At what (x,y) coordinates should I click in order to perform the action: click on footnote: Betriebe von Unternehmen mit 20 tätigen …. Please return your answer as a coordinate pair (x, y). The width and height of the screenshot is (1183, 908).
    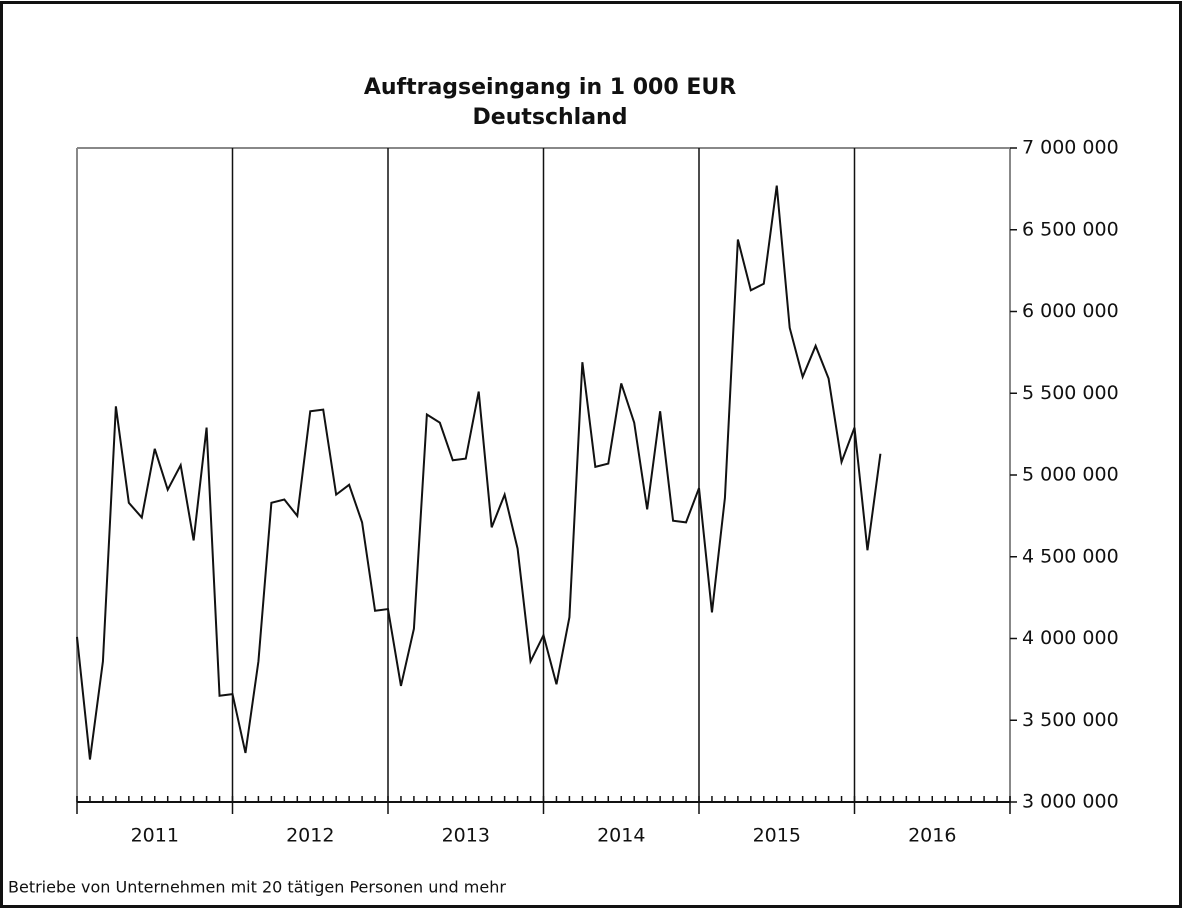
    Looking at the image, I should click on (257, 887).